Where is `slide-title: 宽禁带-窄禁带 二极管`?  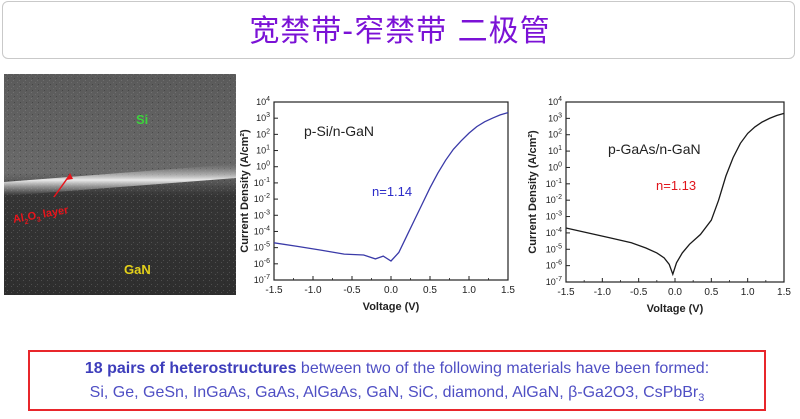
slide-title: 宽禁带-窄禁带 二极管 is located at coordinates (400, 31).